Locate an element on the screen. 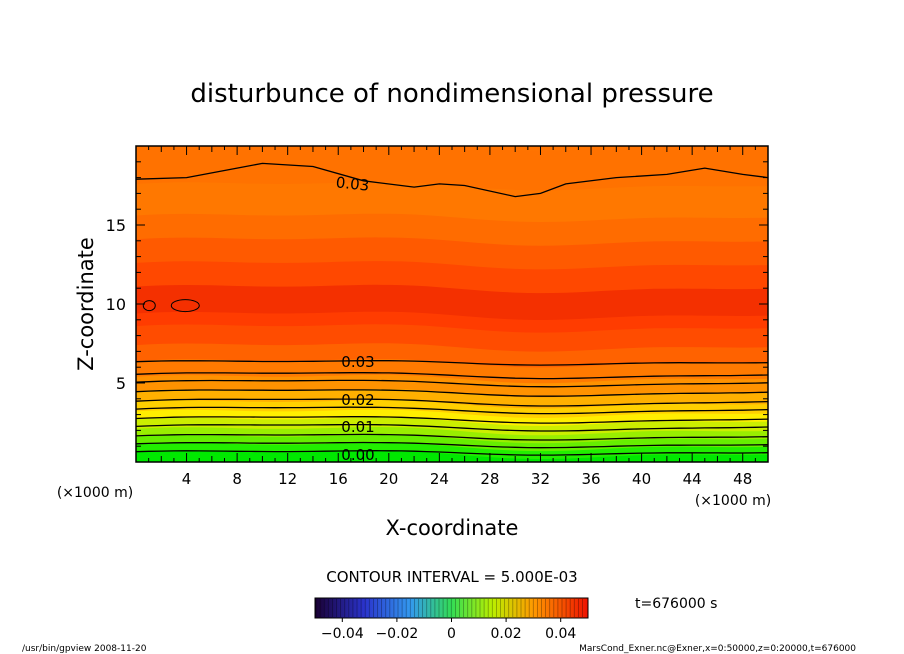 Image resolution: width=904 pixels, height=654 pixels. x-tick-label: 36 is located at coordinates (590, 479).